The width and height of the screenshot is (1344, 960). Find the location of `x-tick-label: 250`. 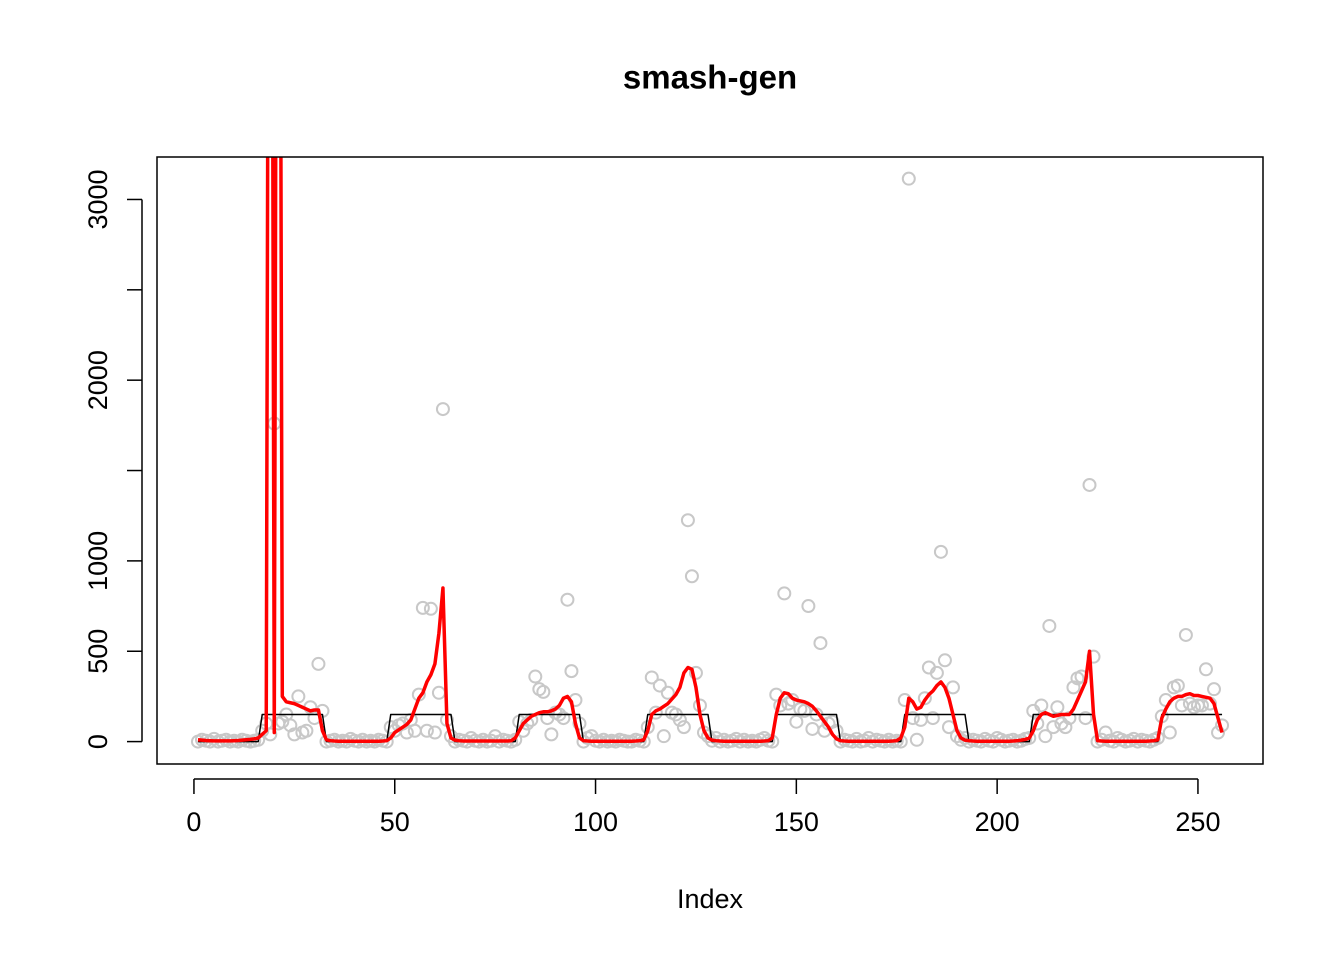

x-tick-label: 250 is located at coordinates (1197, 822).